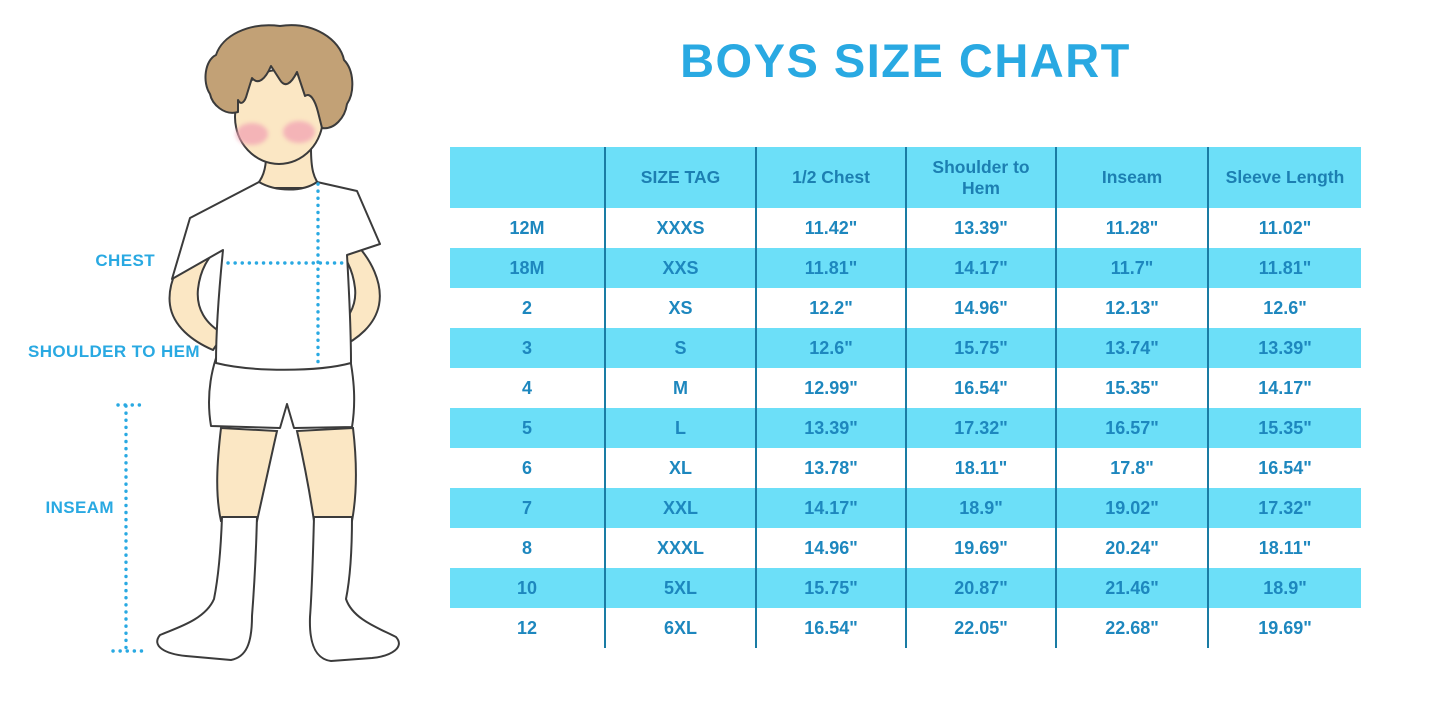 The width and height of the screenshot is (1445, 723). What do you see at coordinates (276, 276) in the screenshot?
I see `figure-shirt` at bounding box center [276, 276].